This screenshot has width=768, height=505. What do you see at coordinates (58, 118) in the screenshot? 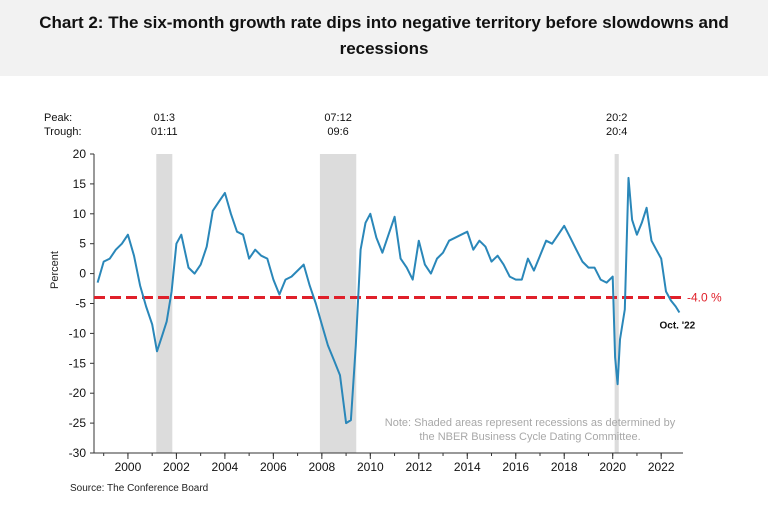
I see `peak-label: Peak:` at bounding box center [58, 118].